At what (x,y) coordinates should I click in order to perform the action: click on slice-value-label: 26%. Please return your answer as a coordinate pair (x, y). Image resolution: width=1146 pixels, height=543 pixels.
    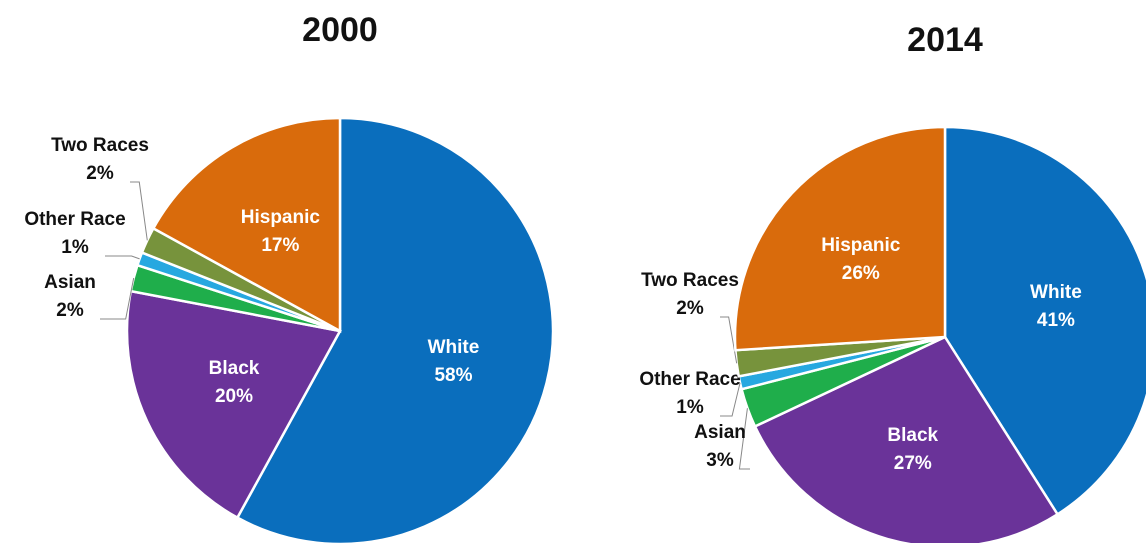
    Looking at the image, I should click on (861, 273).